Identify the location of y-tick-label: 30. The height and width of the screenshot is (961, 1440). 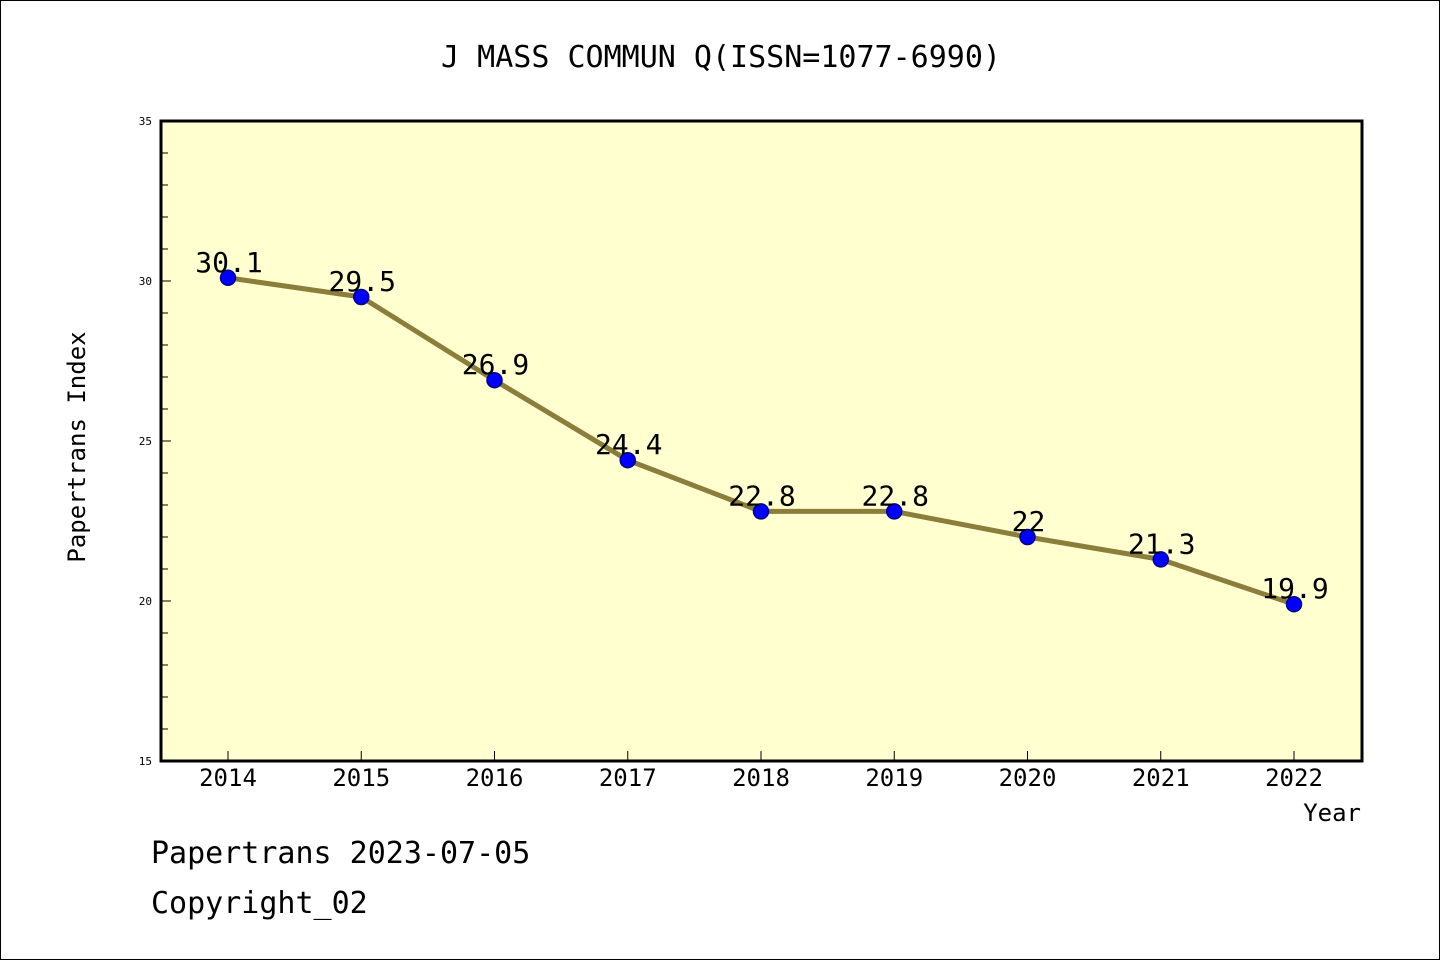
(145, 281).